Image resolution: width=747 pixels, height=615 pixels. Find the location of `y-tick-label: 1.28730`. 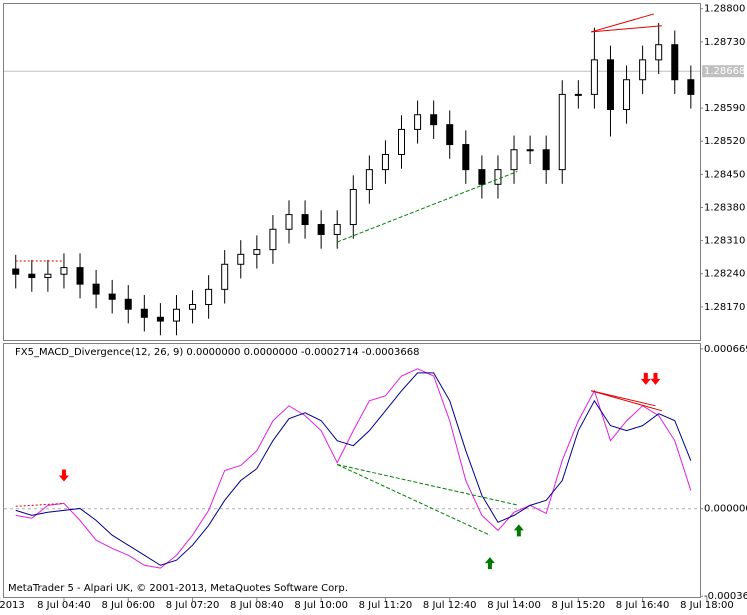

y-tick-label: 1.28730 is located at coordinates (724, 42).